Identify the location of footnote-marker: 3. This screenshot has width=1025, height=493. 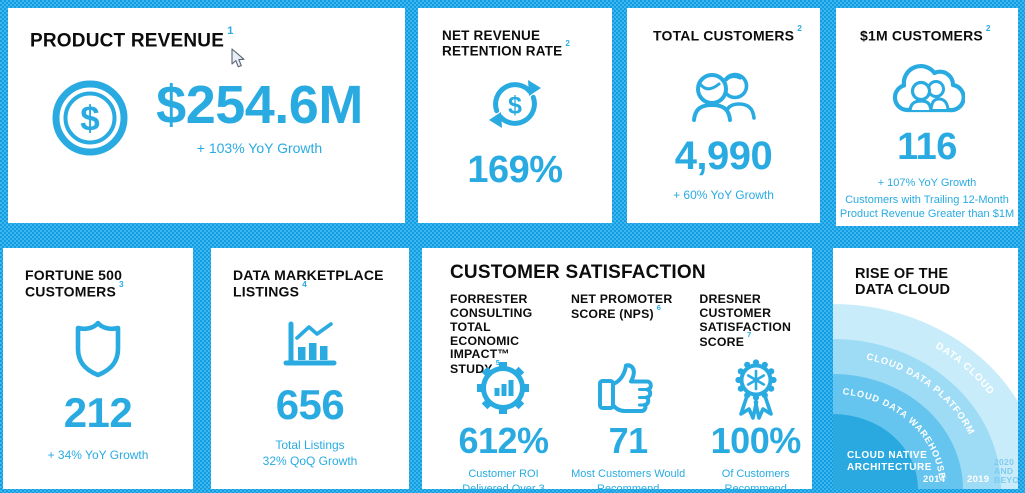
(121, 283).